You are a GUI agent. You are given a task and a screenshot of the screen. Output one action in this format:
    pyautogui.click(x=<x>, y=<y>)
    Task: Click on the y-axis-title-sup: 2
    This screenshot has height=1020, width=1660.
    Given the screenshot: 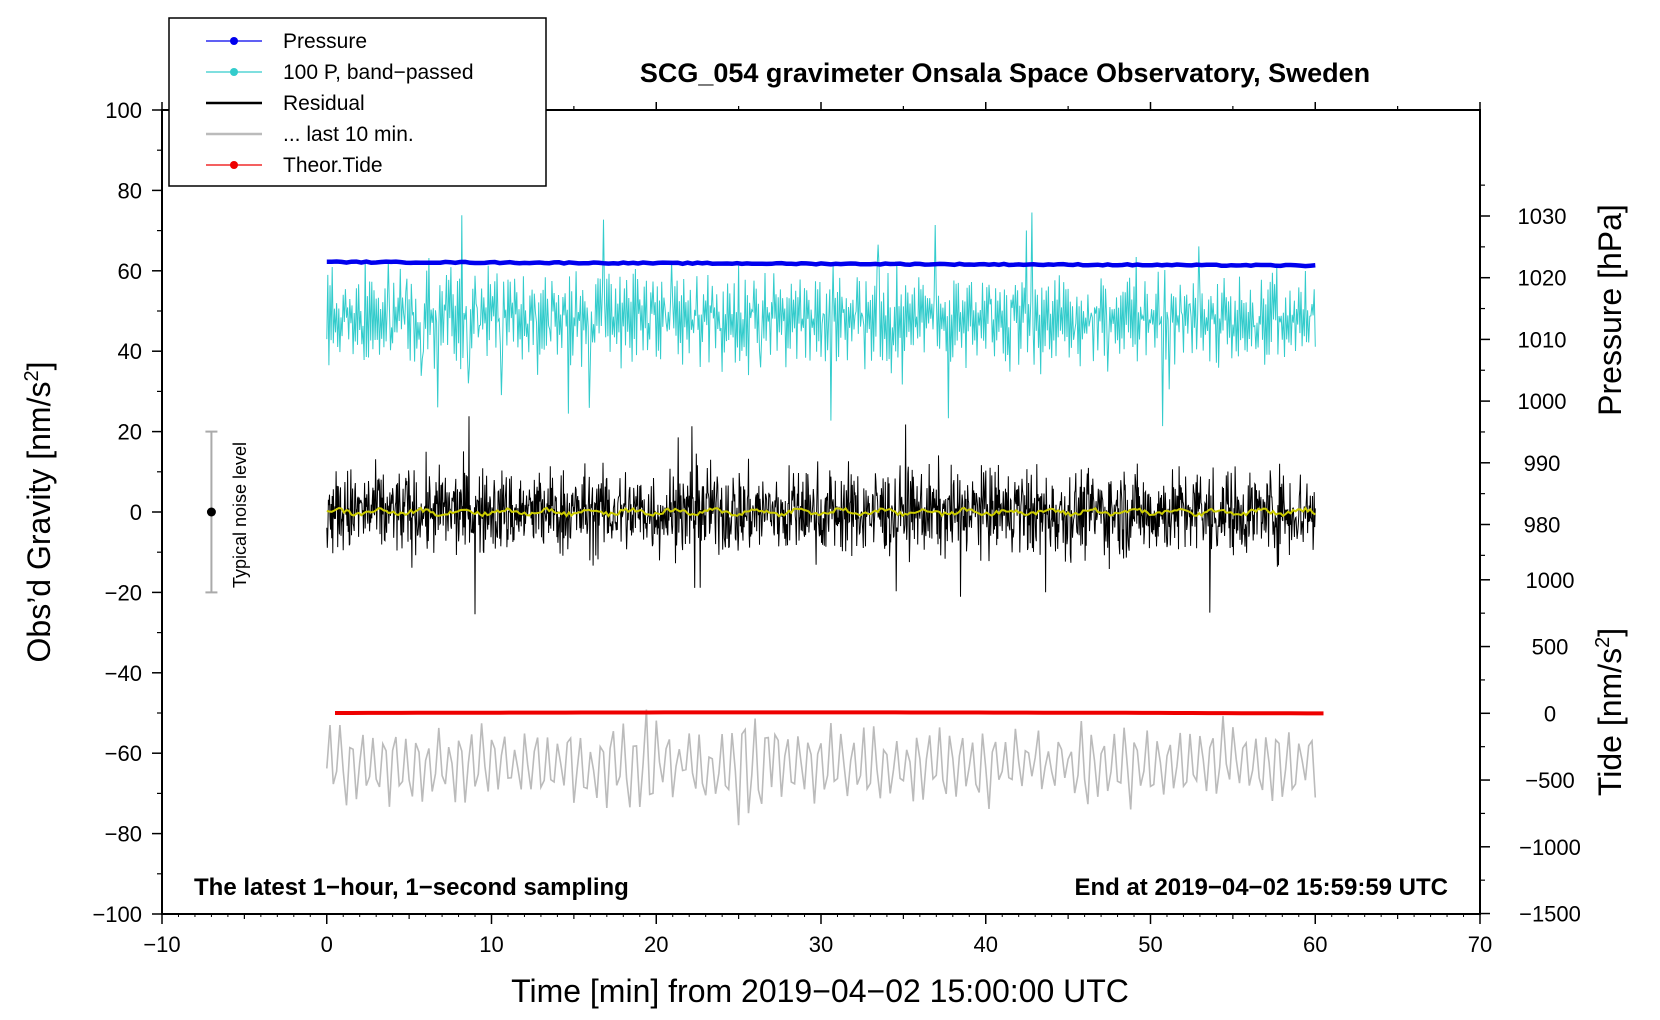 What is the action you would take?
    pyautogui.click(x=32, y=375)
    